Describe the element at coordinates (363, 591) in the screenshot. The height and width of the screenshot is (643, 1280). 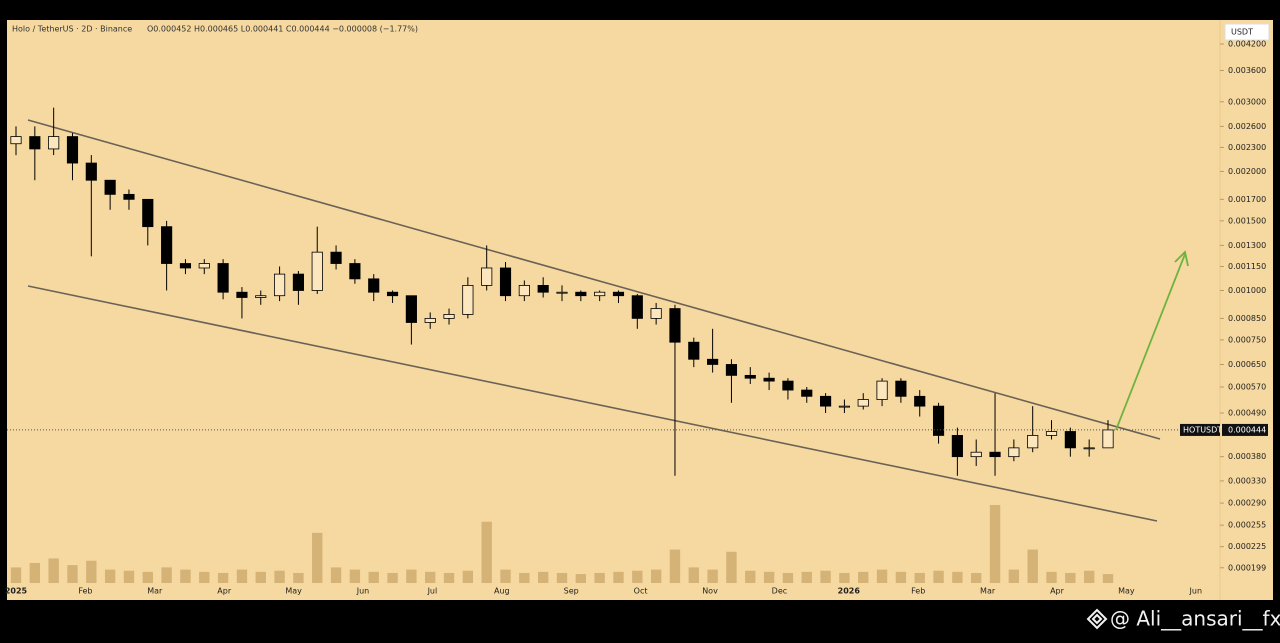
I see `x-tick-label: Jun` at that location.